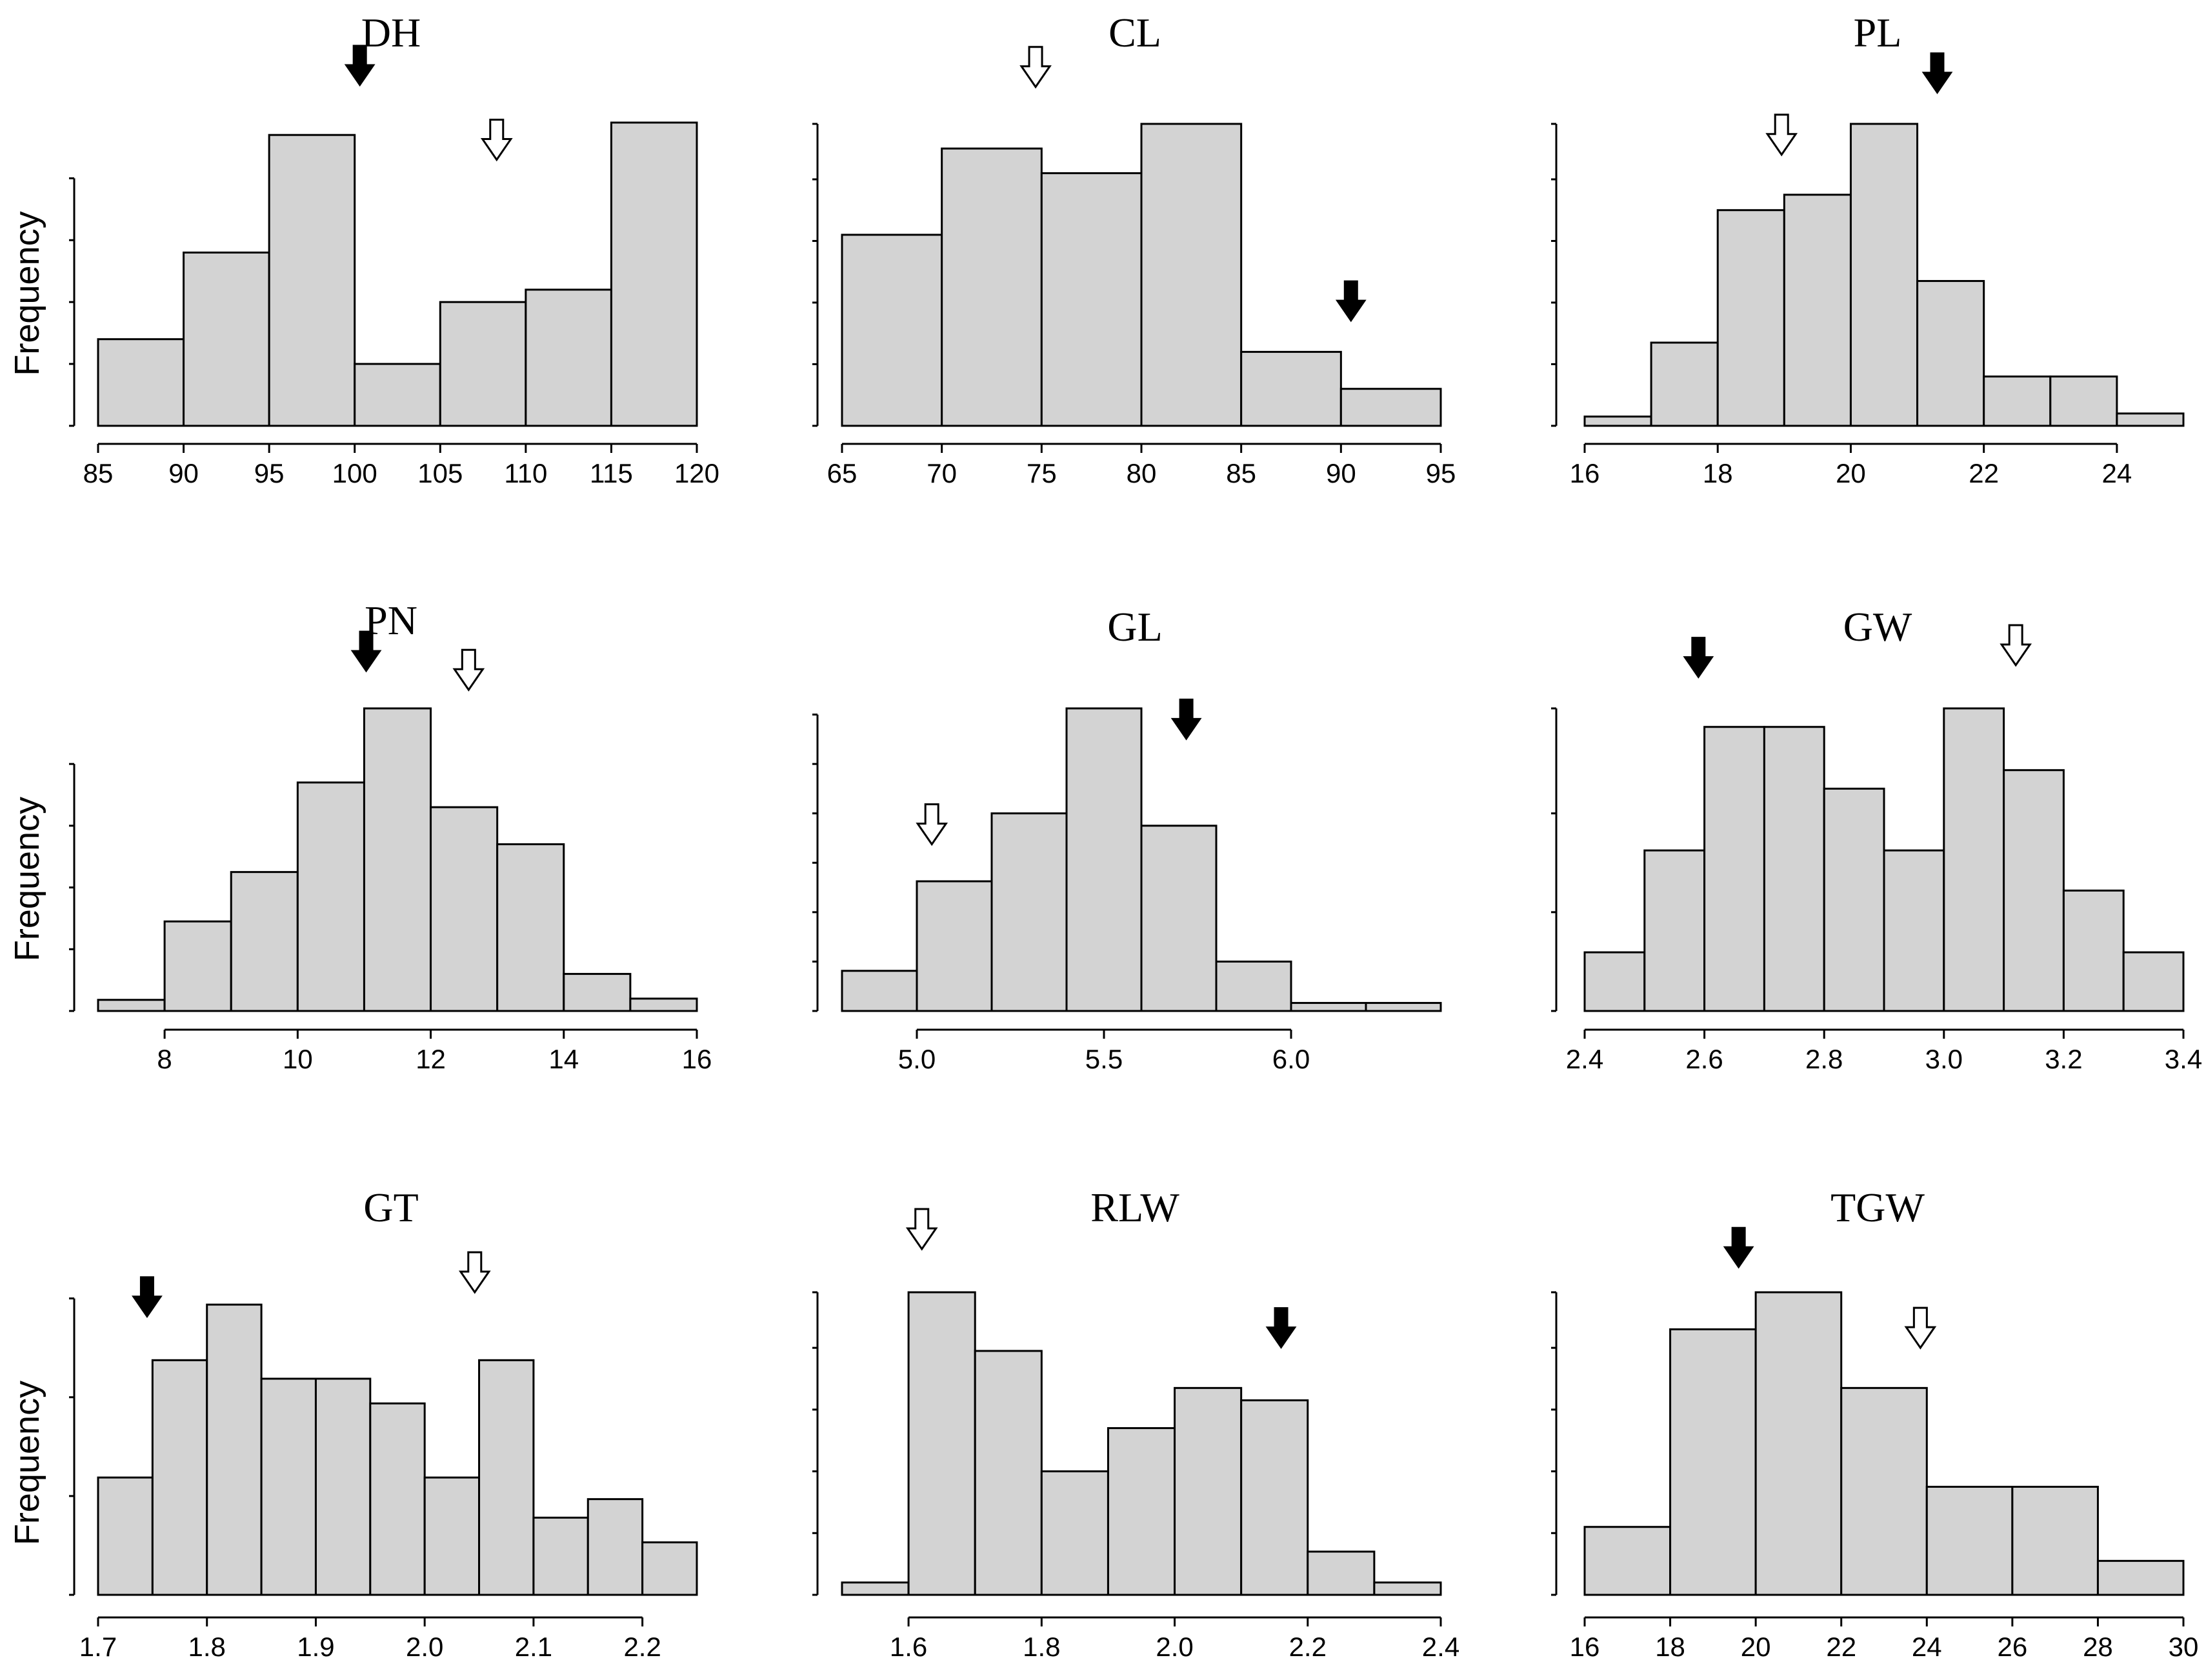 Image resolution: width=2206 pixels, height=1680 pixels. Describe the element at coordinates (1884, 1051) in the screenshot. I see `x-axis: 2.4 2.6 2.8 3.0 3.2 3.4` at that location.